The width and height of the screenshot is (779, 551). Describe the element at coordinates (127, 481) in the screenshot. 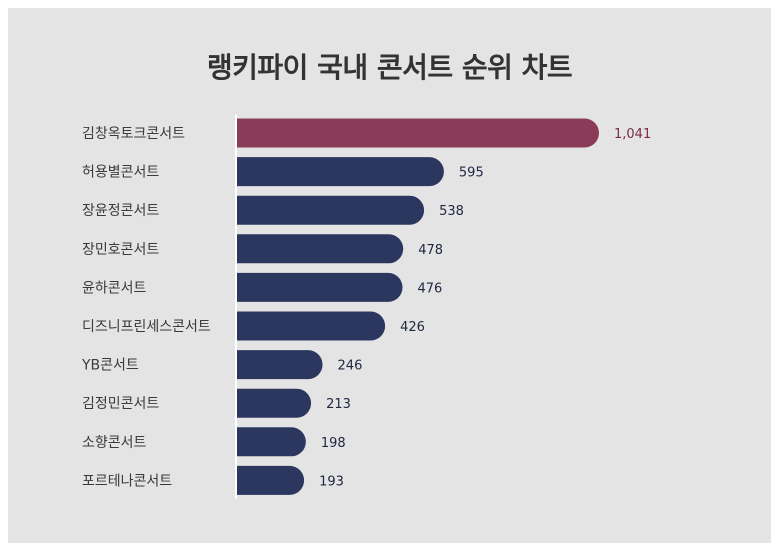

I see `category-label: 포르테나콘서트` at that location.